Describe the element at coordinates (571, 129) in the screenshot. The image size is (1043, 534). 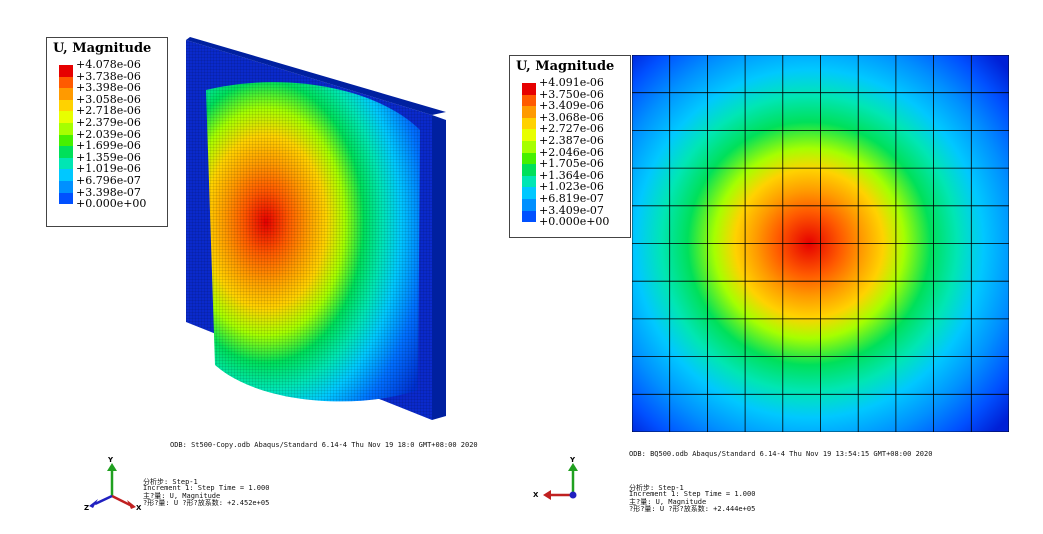
I see `legend-value: +2.727e-06` at that location.